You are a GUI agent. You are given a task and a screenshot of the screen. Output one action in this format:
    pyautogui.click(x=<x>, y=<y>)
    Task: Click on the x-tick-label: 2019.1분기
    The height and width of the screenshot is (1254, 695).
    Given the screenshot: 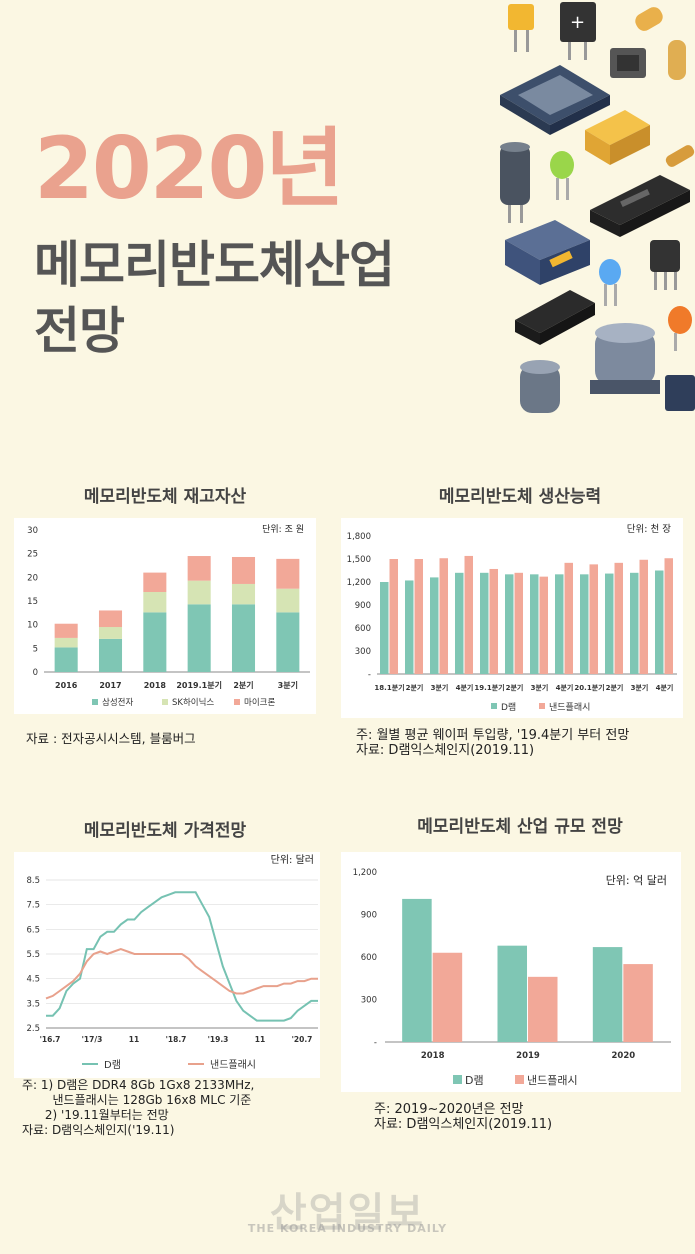 What is the action you would take?
    pyautogui.click(x=199, y=685)
    